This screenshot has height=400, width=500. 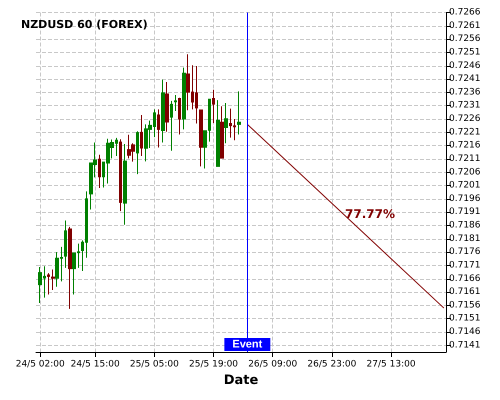 What do you see at coordinates (465, 119) in the screenshot?
I see `y-tick-label: 0.7226` at bounding box center [465, 119].